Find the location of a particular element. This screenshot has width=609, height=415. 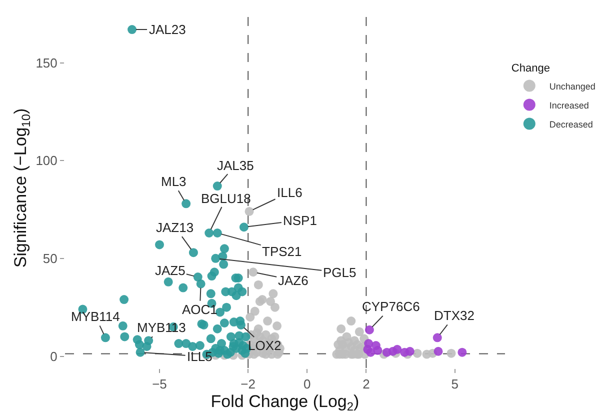

x-axis-title: Fold Change (Log$_{2}$) is located at coordinates (285, 403).